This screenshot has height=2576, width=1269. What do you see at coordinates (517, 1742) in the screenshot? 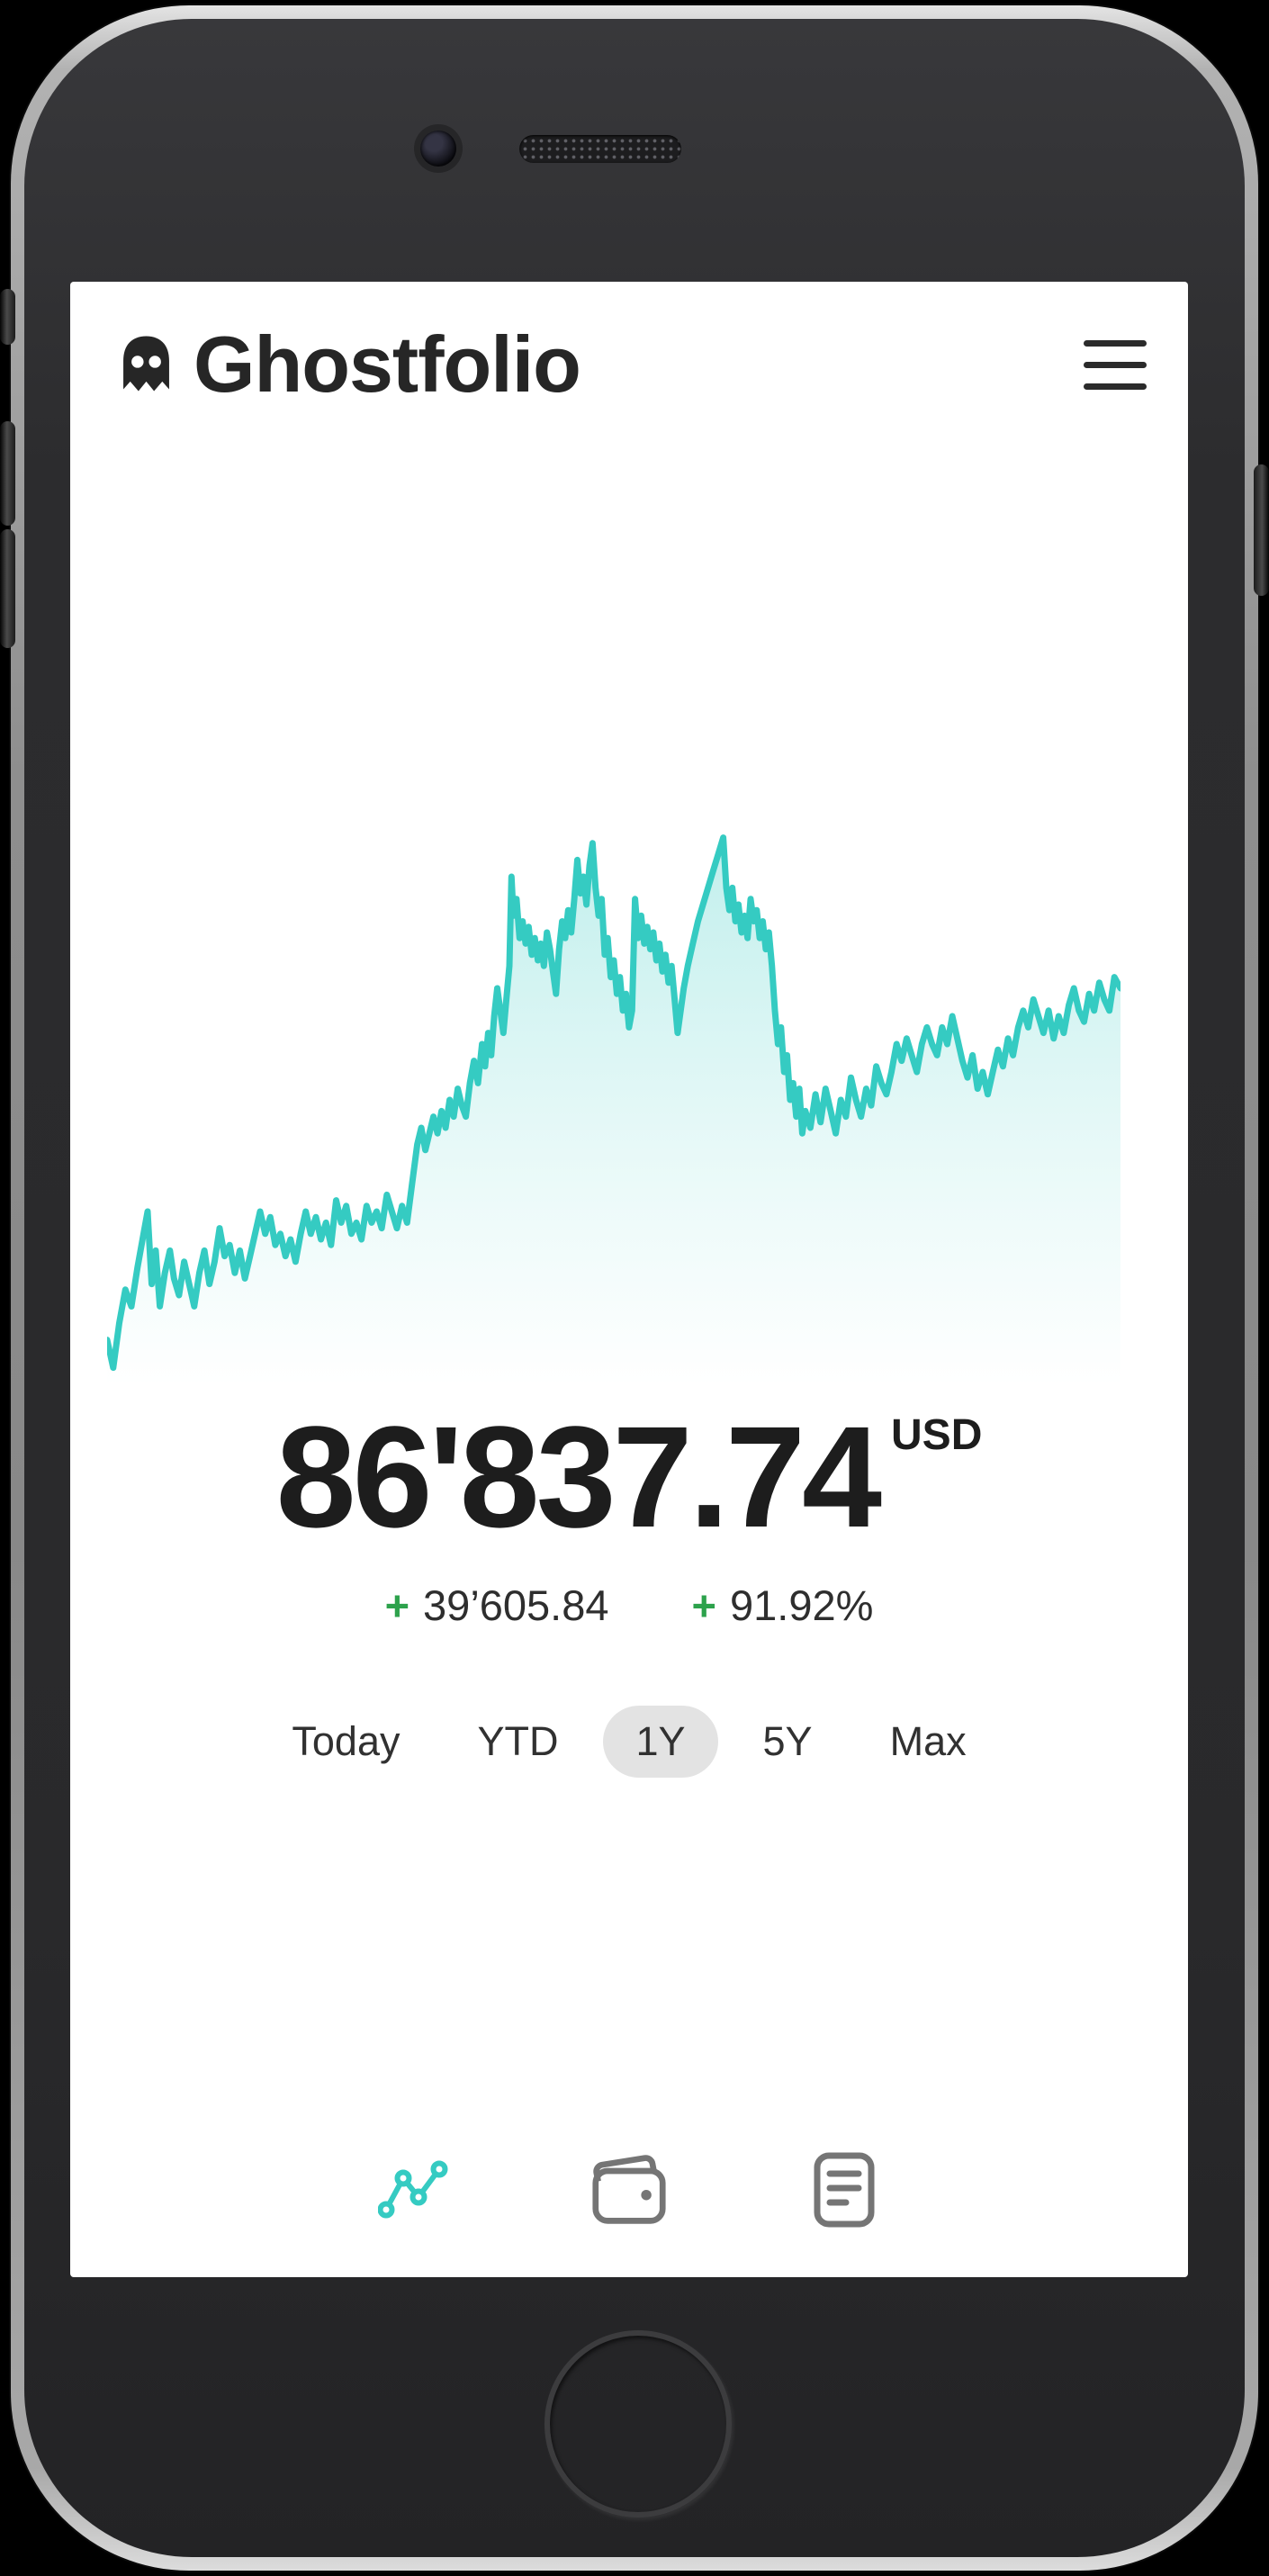
I see `range-button-ytd: YTD` at bounding box center [517, 1742].